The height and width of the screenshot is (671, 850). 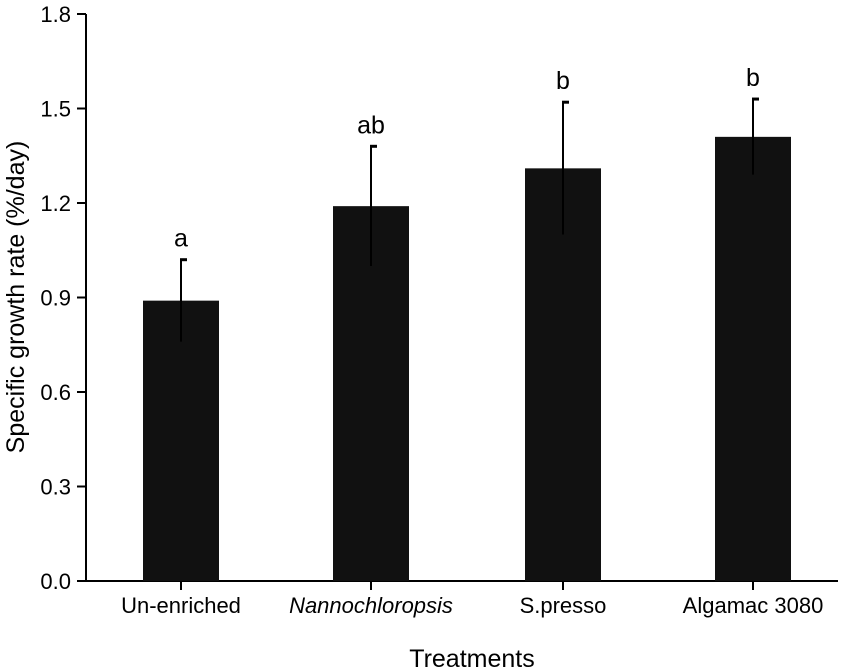 What do you see at coordinates (55, 298) in the screenshot?
I see `y-tick-label: 0.9` at bounding box center [55, 298].